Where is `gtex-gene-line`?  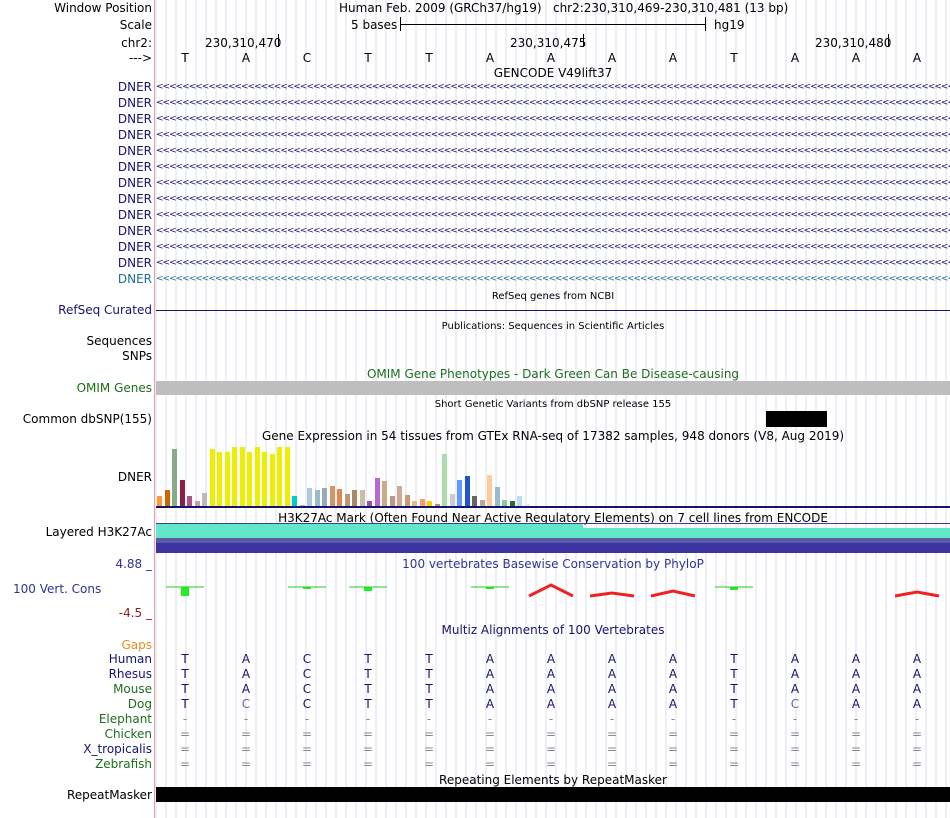
gtex-gene-line is located at coordinates (553, 507).